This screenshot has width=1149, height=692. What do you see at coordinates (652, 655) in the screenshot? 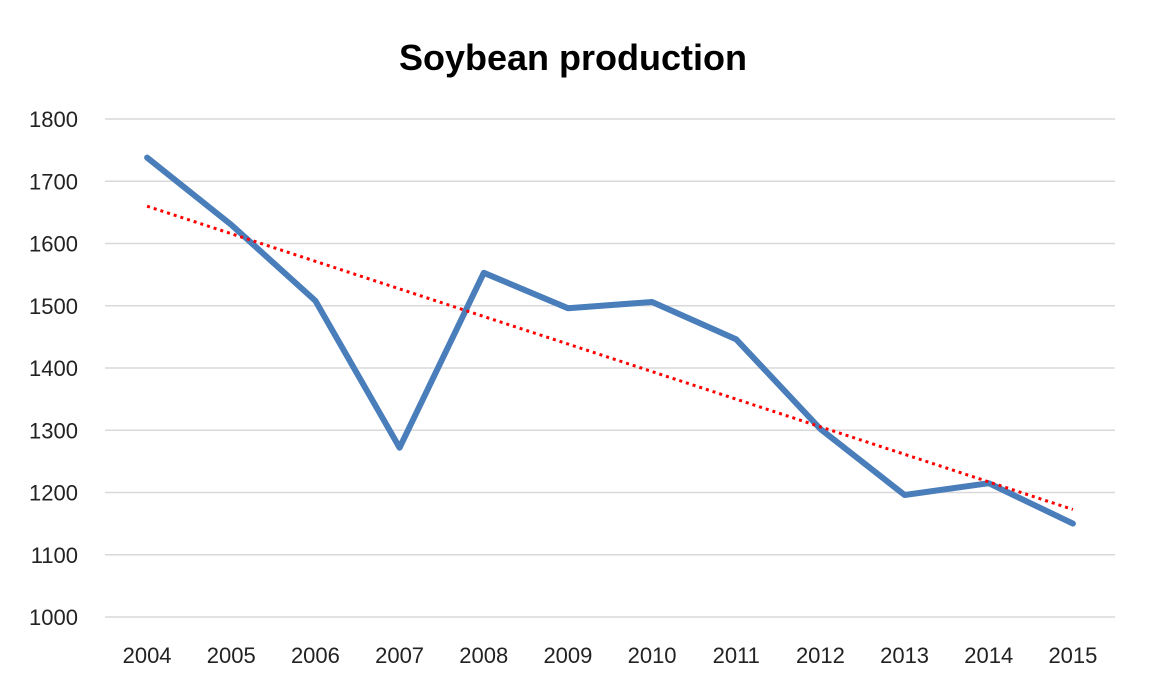
I see `x-tick-label-2010: 2010` at bounding box center [652, 655].